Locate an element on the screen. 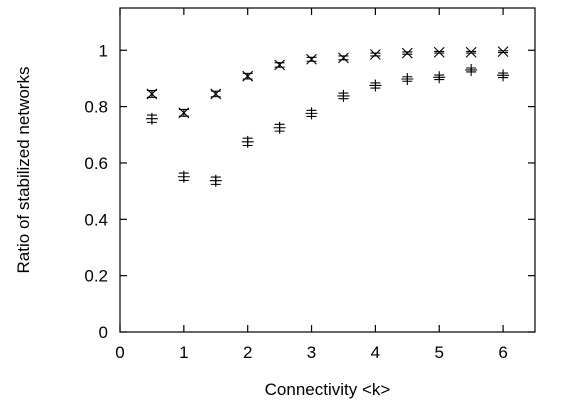 This screenshot has height=403, width=562. x-tick-label: 3 is located at coordinates (311, 352).